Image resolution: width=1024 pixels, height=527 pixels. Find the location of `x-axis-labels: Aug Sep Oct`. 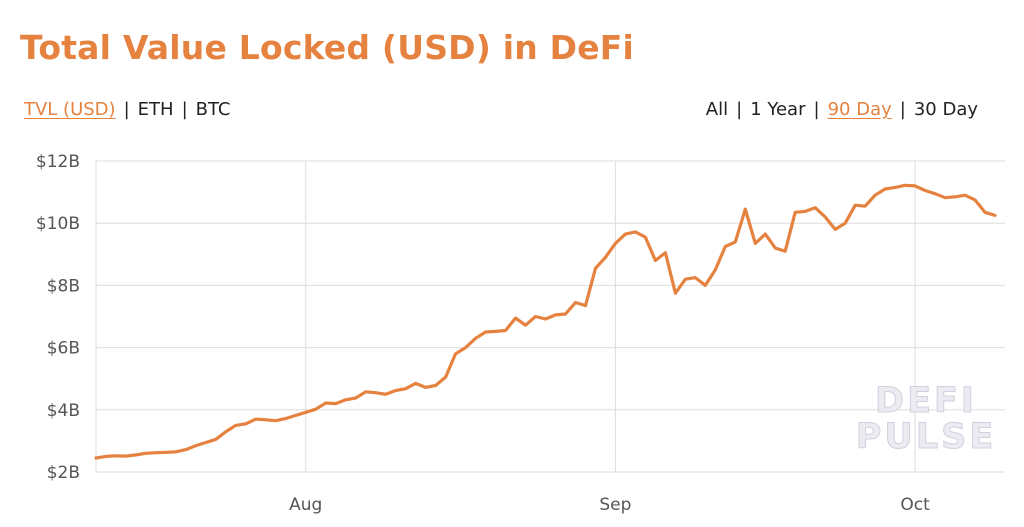

x-axis-labels: Aug Sep Oct is located at coordinates (609, 505).